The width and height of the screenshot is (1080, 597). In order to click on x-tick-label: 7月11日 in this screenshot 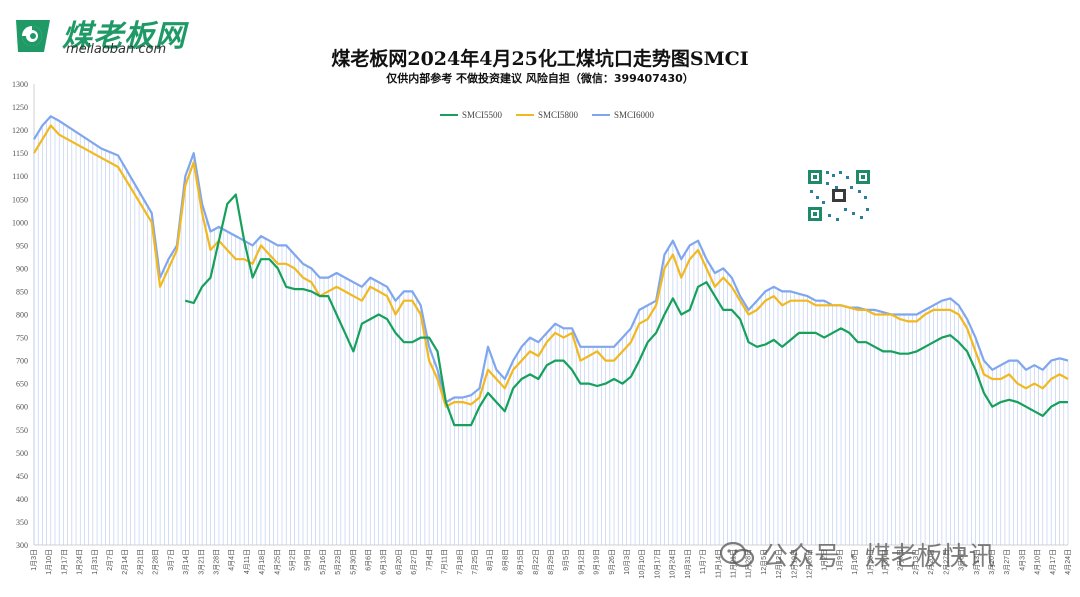, I will do `click(445, 561)`.